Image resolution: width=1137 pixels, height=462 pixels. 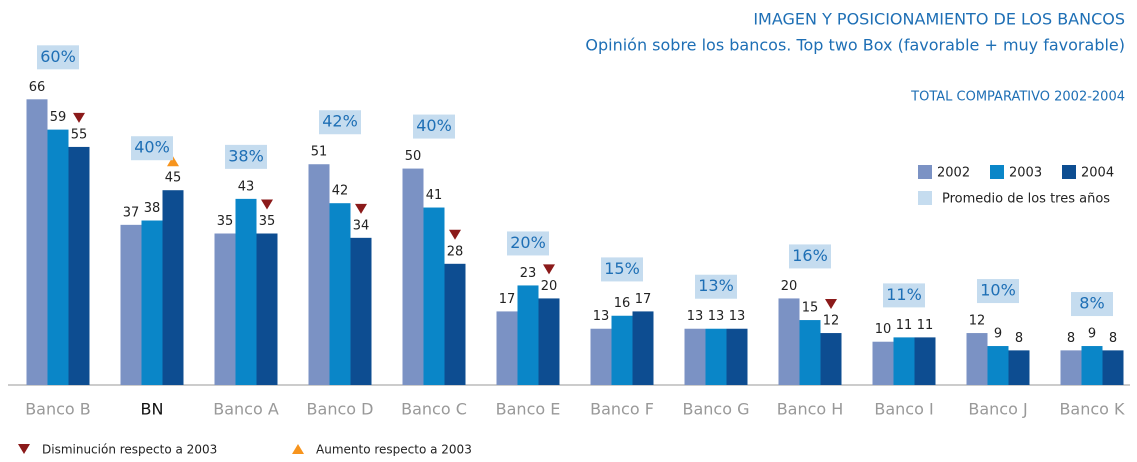 I want to click on legend-label: 2004, so click(x=1097, y=173).